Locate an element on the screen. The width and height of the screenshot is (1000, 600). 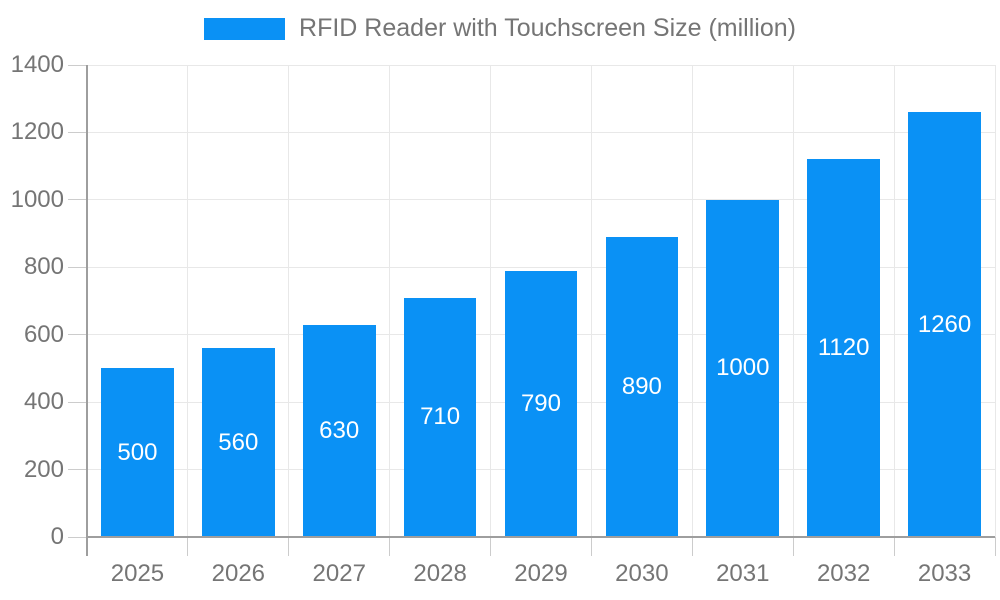
y-tick-label: 800 is located at coordinates (43, 267).